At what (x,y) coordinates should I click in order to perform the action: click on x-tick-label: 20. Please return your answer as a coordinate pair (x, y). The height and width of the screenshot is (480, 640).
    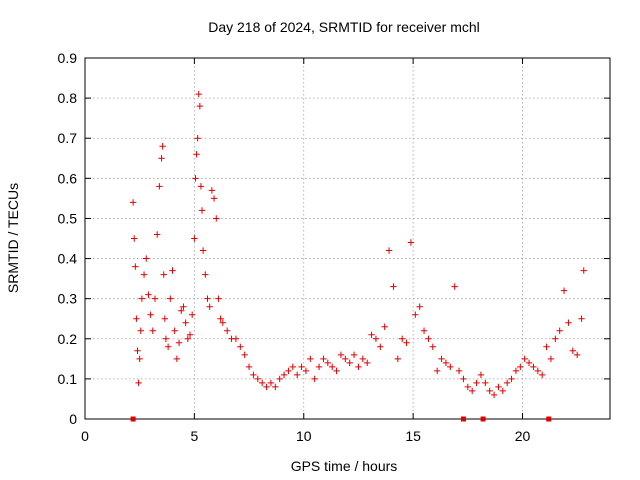
    Looking at the image, I should click on (523, 436).